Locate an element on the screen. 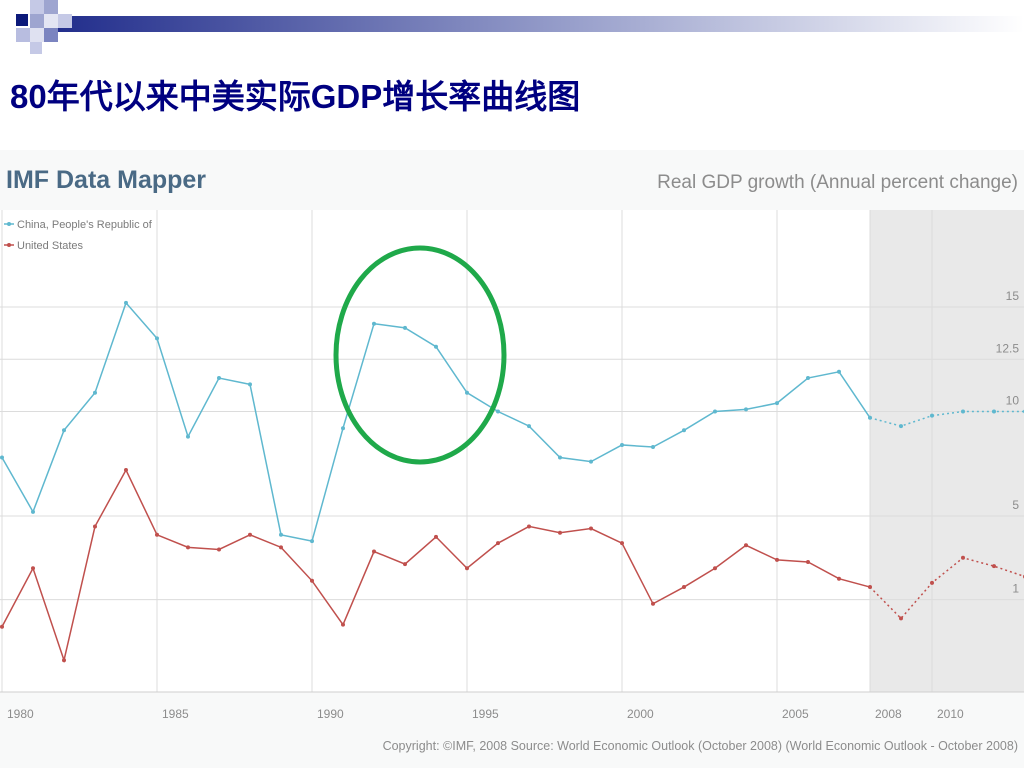 This screenshot has height=768, width=1024. y-tick-15: 15 is located at coordinates (1013, 296).